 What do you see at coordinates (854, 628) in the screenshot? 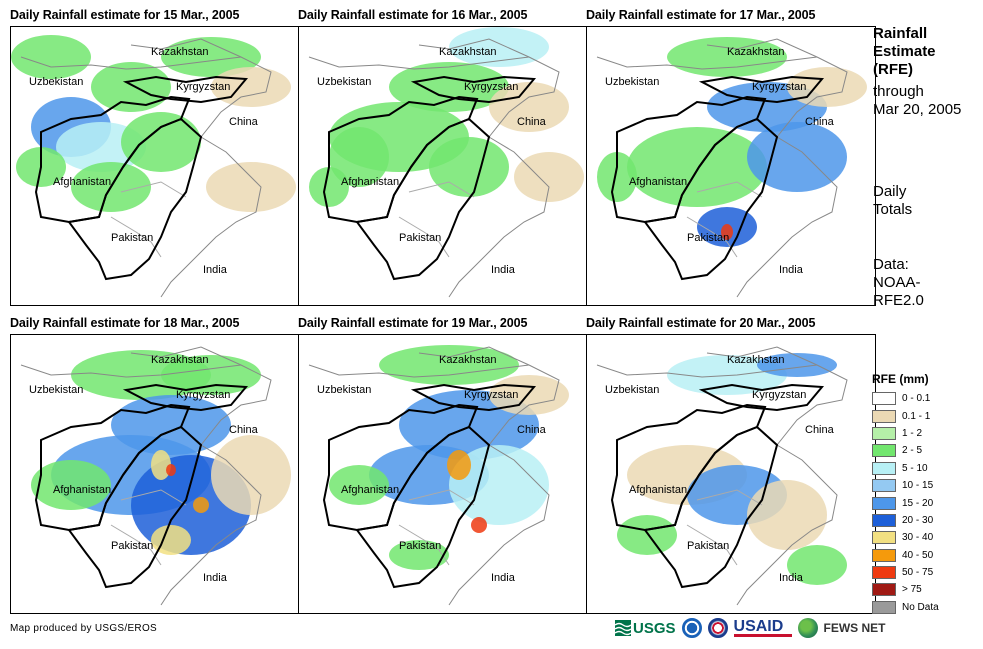
I see `fewsnet-text: FEWS NET` at bounding box center [854, 628].